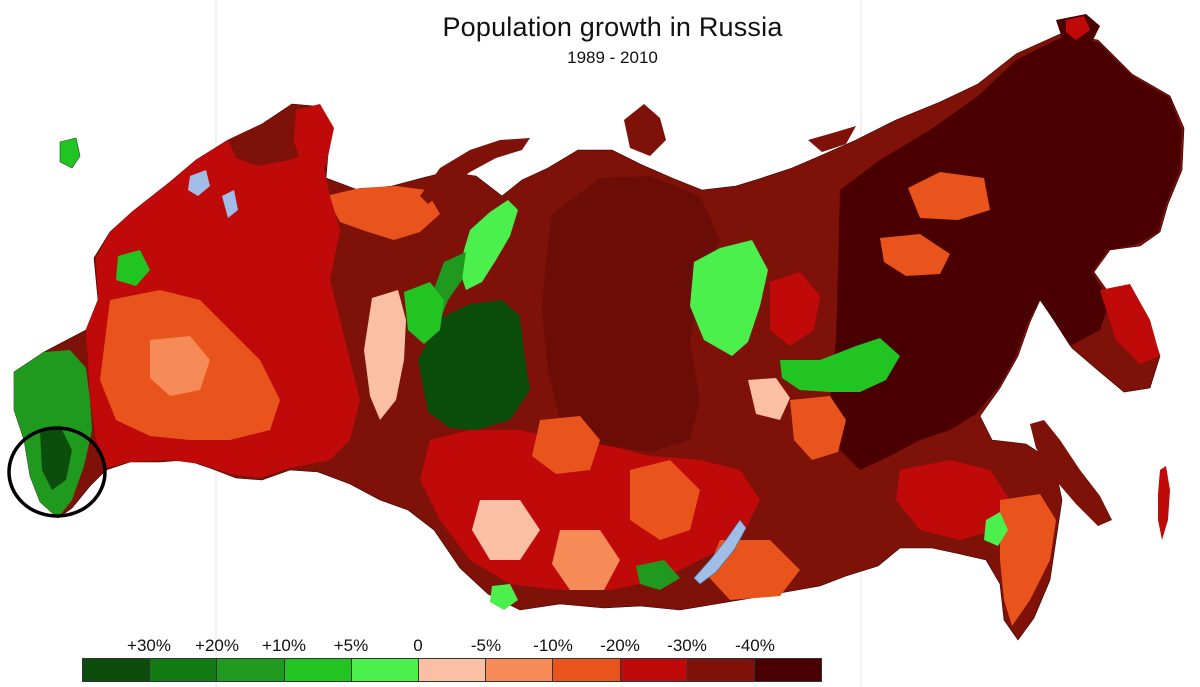  Describe the element at coordinates (949, 196) in the screenshot. I see `region-upper-orange` at that location.